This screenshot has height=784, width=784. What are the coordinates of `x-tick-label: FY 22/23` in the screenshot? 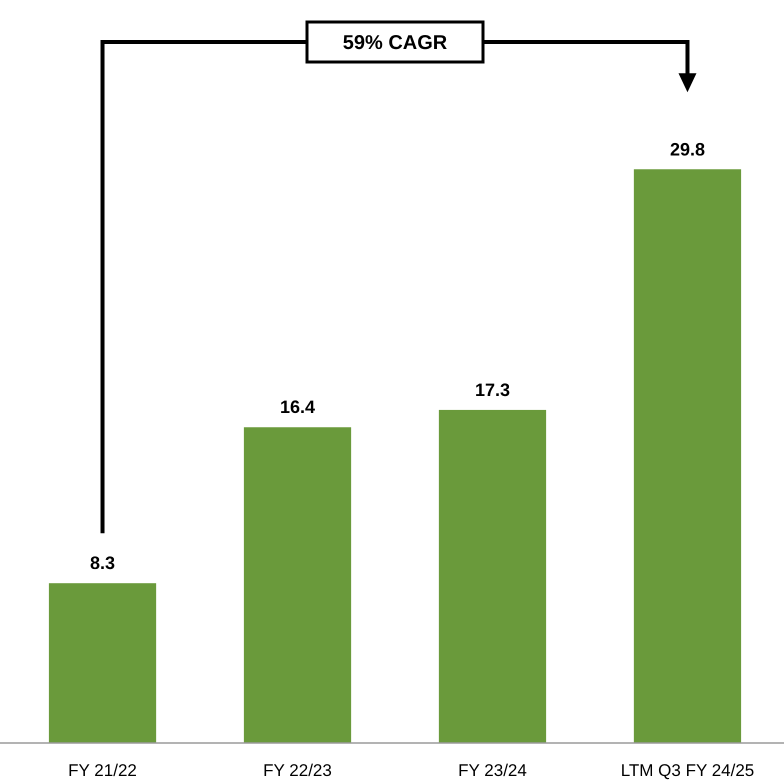 It's located at (297, 770).